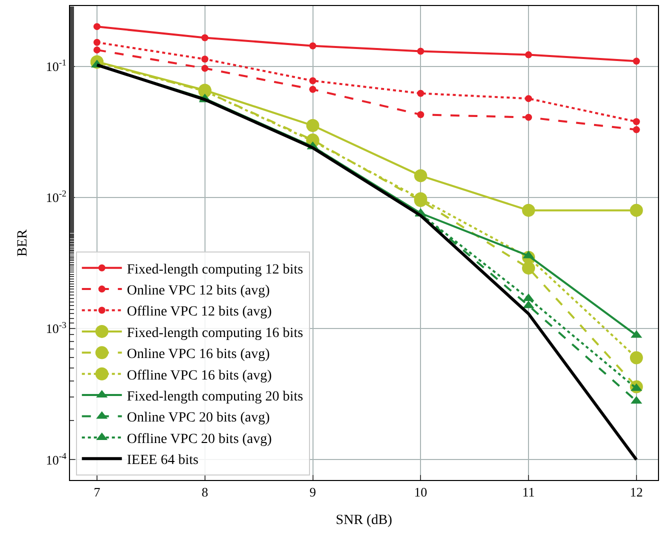  Describe the element at coordinates (364, 520) in the screenshot. I see `x-axis-title: SNR (dB)` at that location.